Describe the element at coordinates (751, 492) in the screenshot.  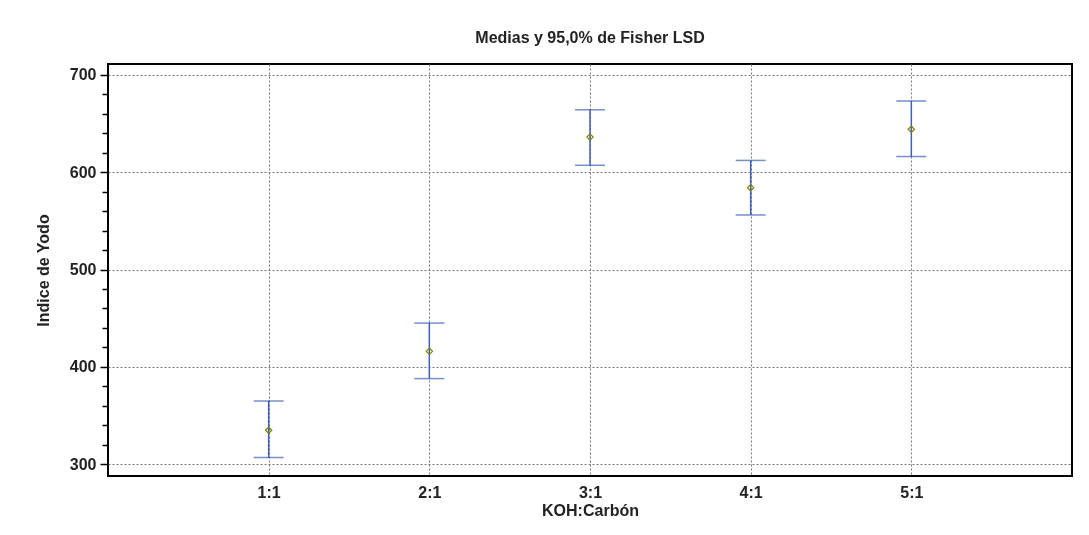
I see `x-tick-label: 4:1` at that location.